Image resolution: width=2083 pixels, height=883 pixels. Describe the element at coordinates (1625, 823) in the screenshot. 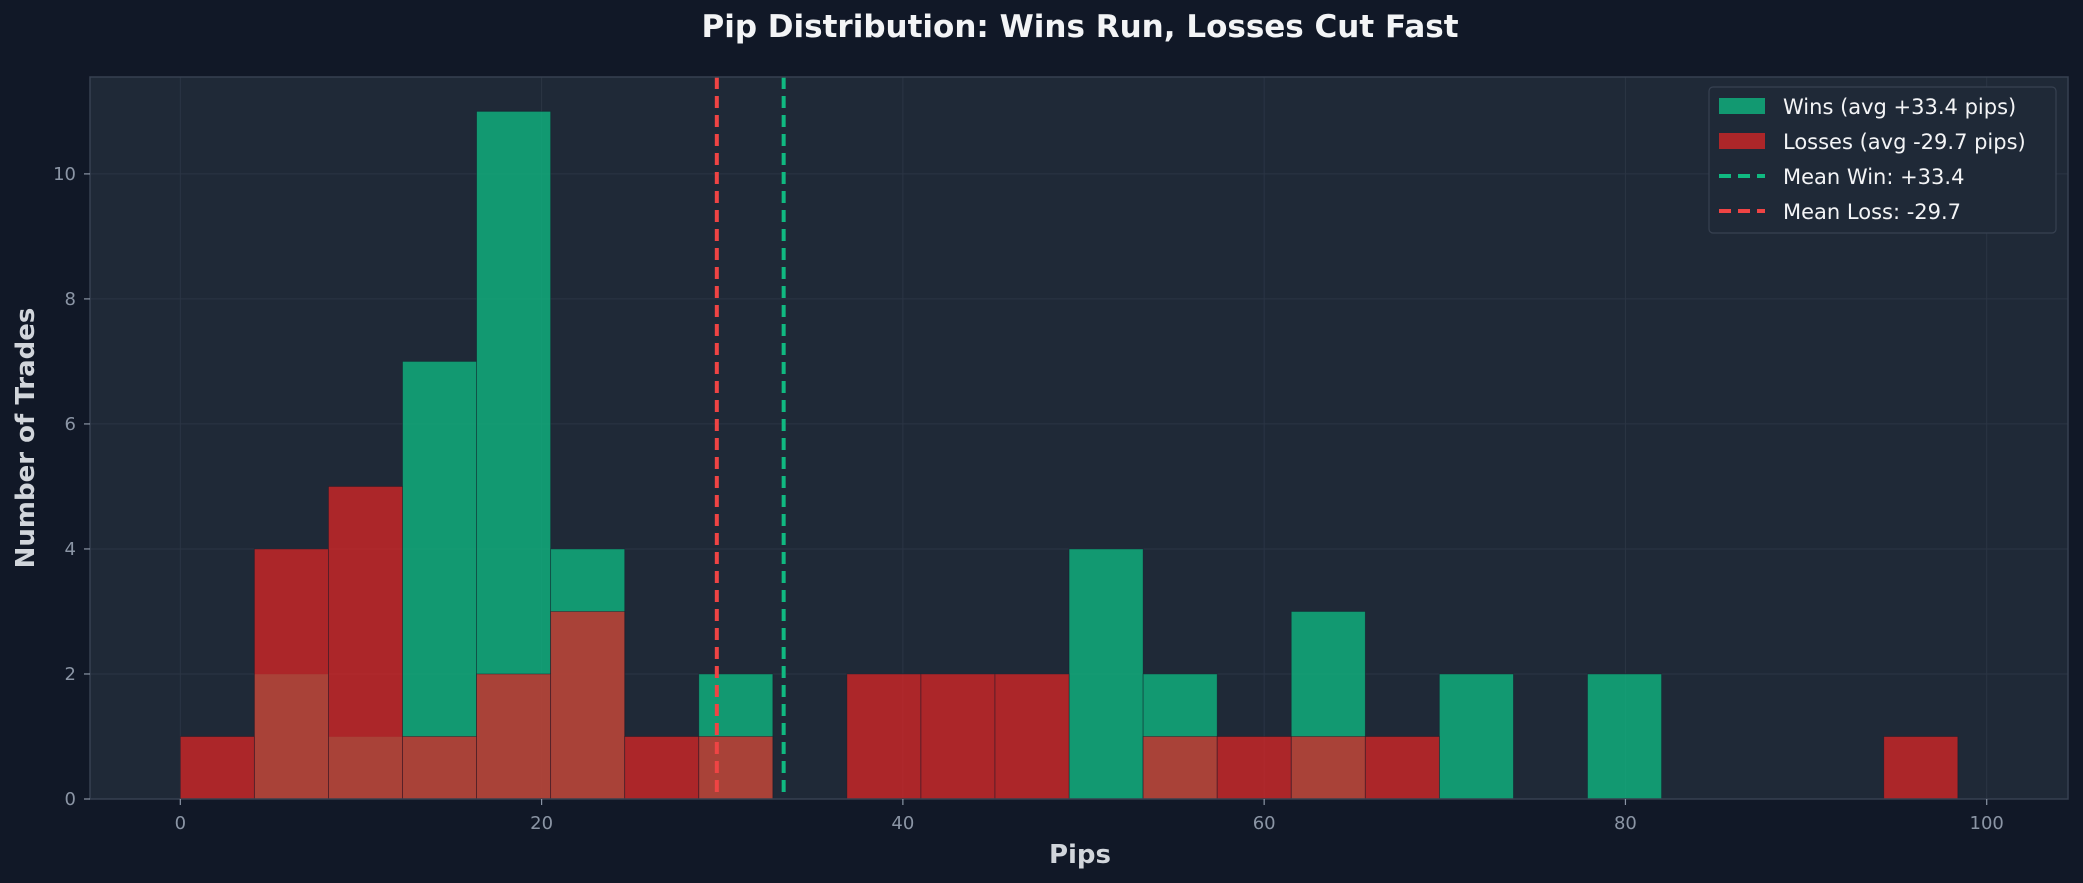

I see `x-tick-label: 80` at that location.